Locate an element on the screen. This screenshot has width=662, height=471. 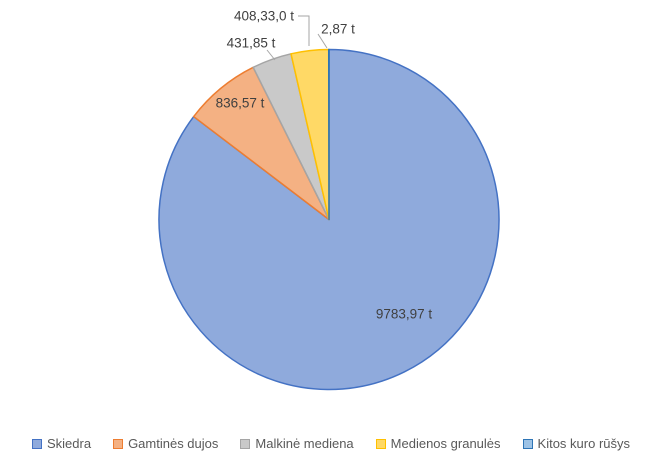
legend-item-kitos-kuro-rusys: Kitos kuro rūšys is located at coordinates (576, 443).